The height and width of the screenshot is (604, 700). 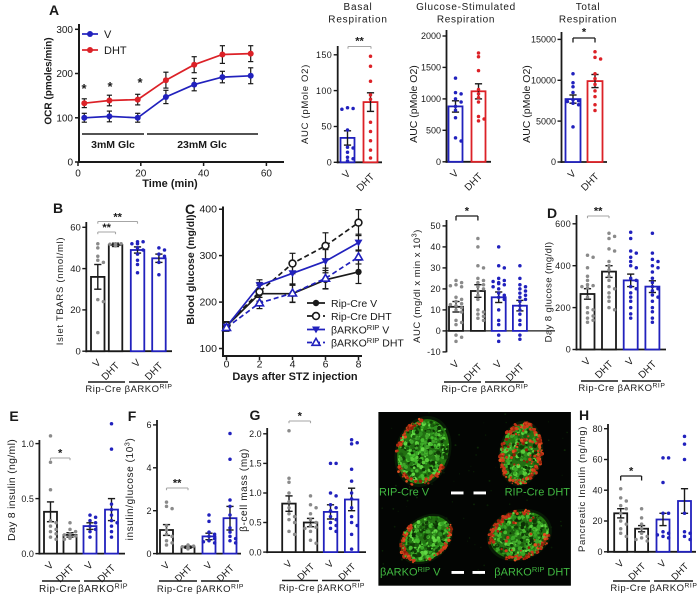 What do you see at coordinates (435, 310) in the screenshot?
I see `svg-text: 10` at bounding box center [435, 310].